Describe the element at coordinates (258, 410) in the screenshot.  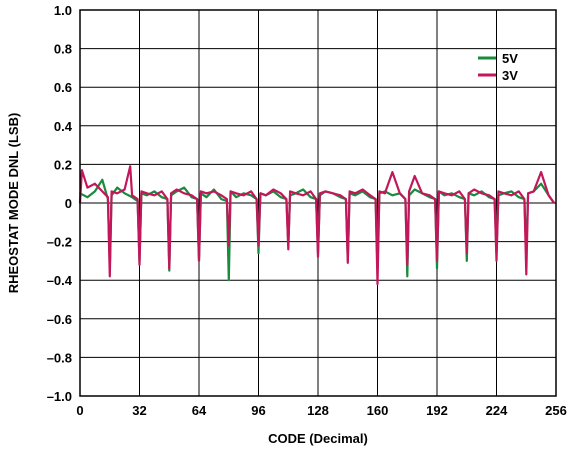
I see `x-tick-label: 96` at that location.